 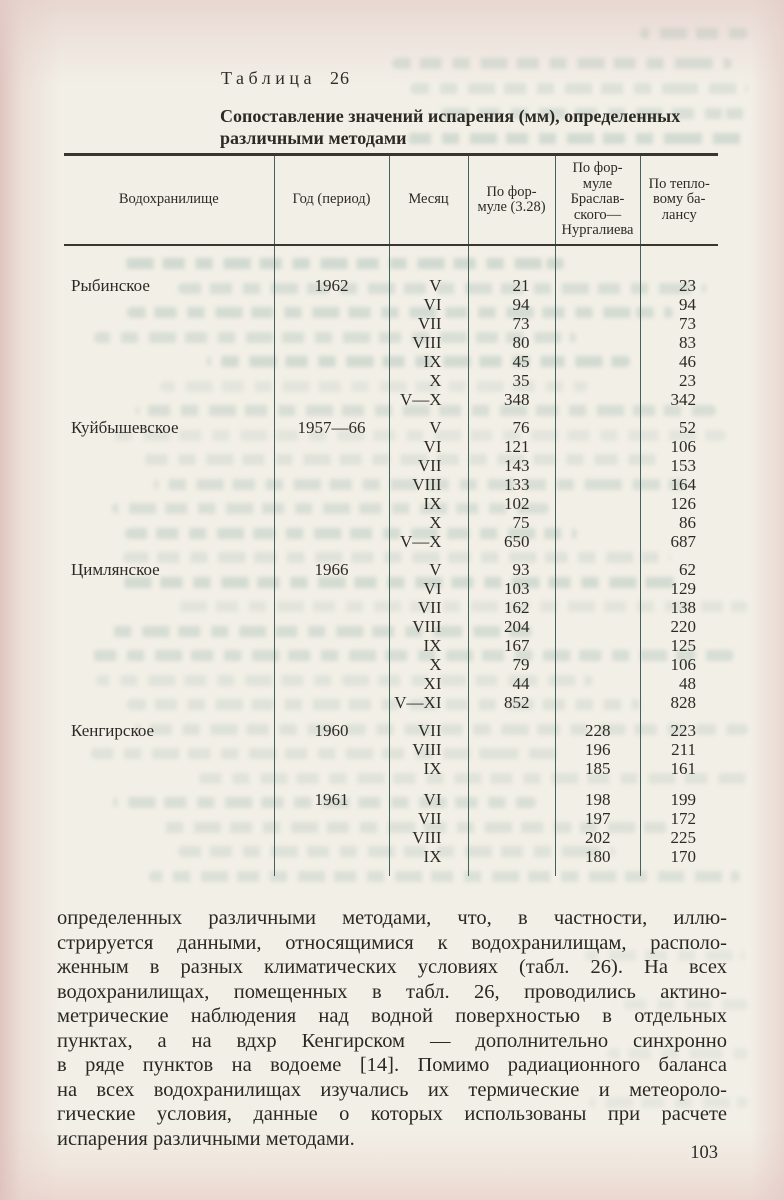 I want to click on table-row: VII 197 172, so click(x=391, y=818).